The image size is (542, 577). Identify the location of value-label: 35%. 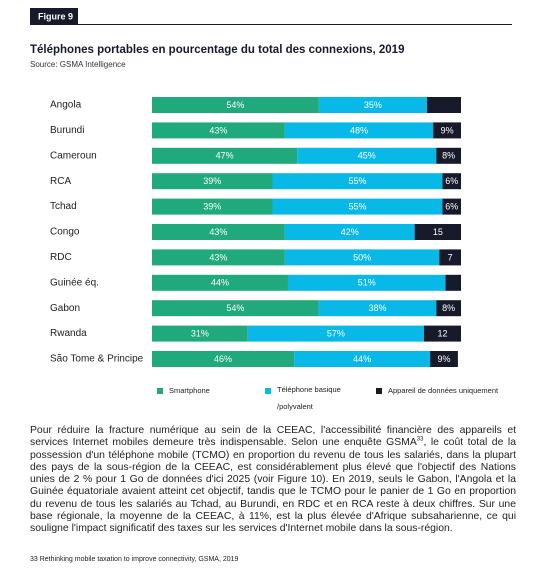
(373, 105).